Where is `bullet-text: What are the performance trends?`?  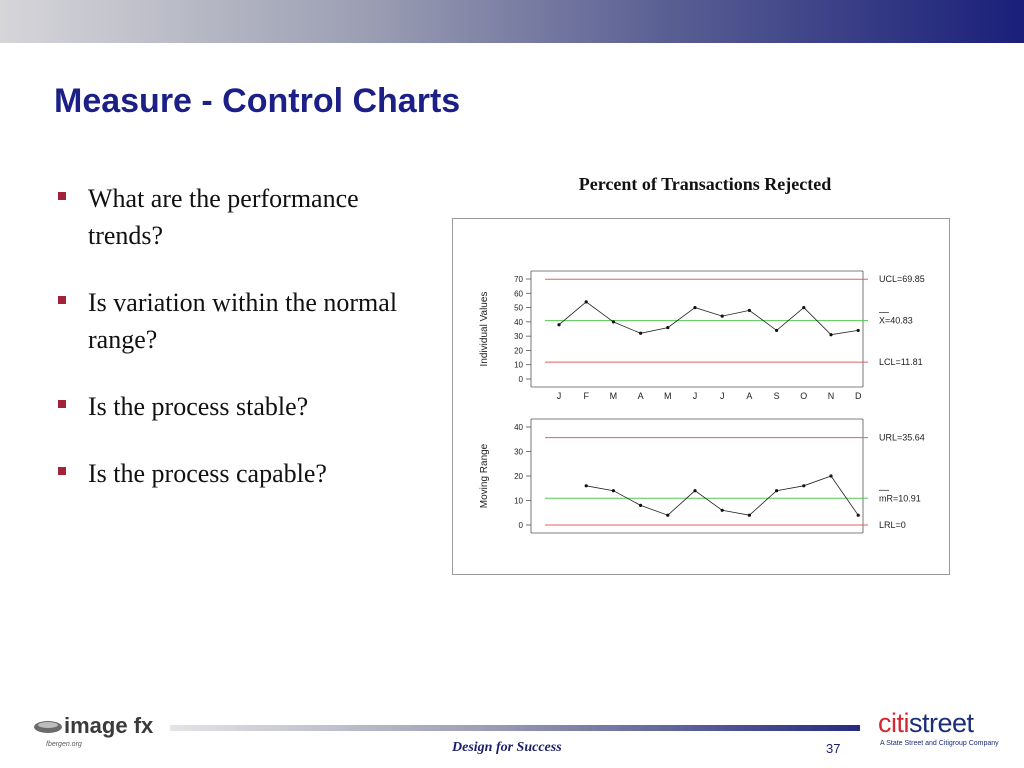 bullet-text: What are the performance trends? is located at coordinates (223, 217).